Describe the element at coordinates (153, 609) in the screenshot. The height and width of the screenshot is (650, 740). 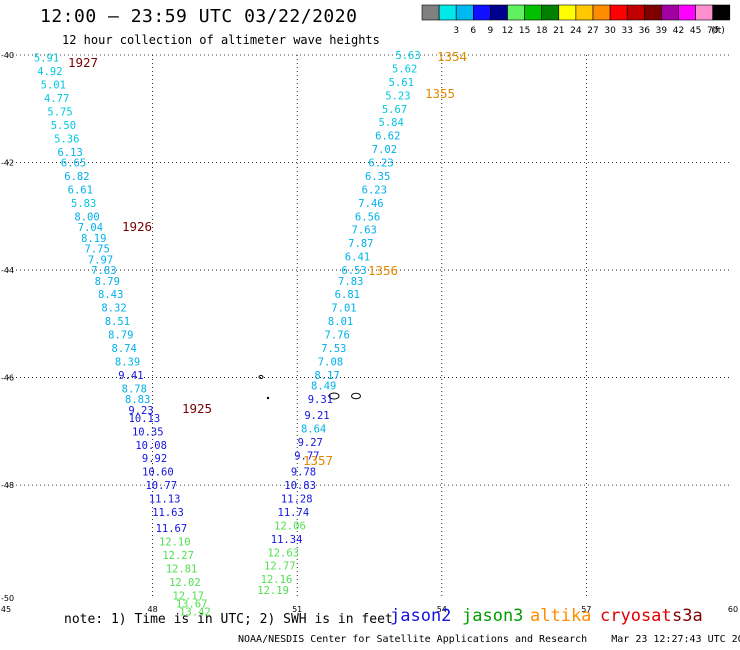
I see `lon-label-48: 48` at that location.